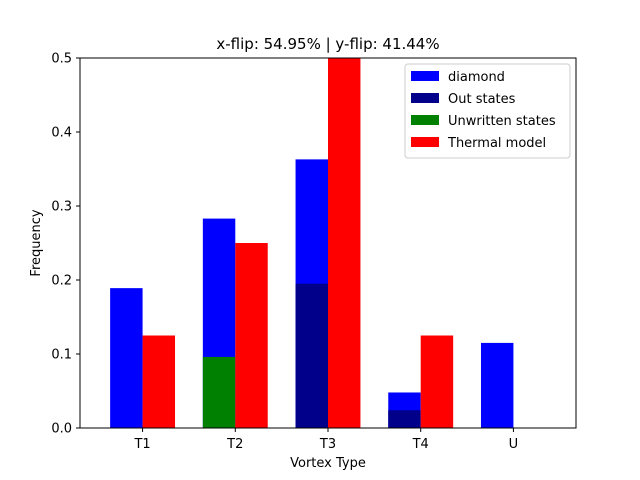  I want to click on y-tick-label: 0.0, so click(61, 429).